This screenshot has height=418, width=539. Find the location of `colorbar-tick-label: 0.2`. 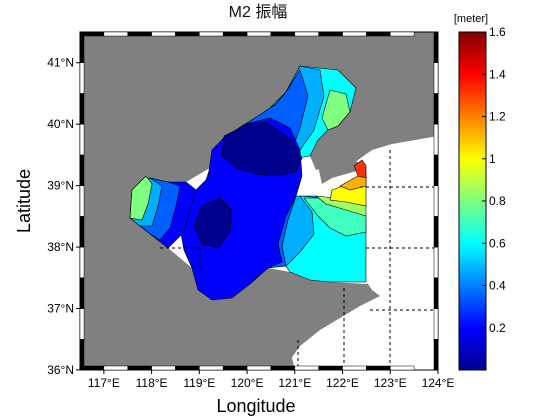

colorbar-tick-label: 0.2 is located at coordinates (497, 328).